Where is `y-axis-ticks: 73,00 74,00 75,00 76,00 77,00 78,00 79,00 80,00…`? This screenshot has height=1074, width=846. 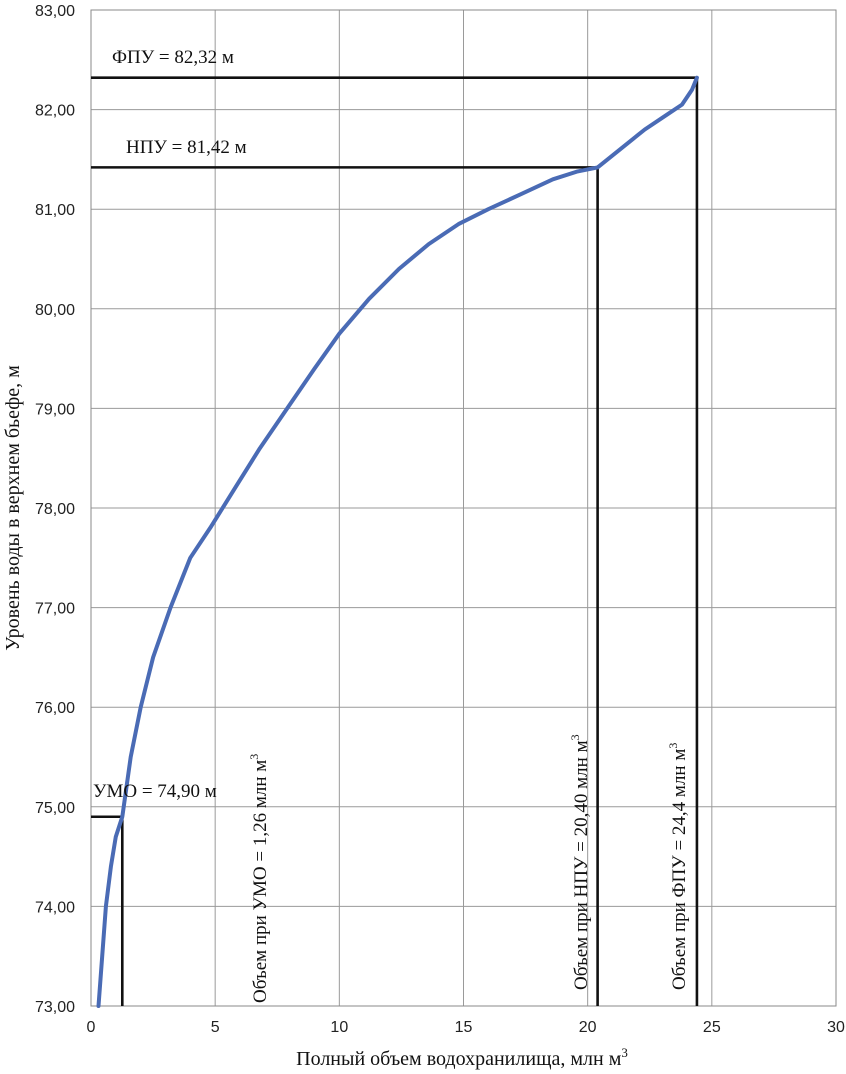 y-axis-ticks: 73,00 74,00 75,00 76,00 77,00 78,00 79,00 80,00… is located at coordinates (55, 509).